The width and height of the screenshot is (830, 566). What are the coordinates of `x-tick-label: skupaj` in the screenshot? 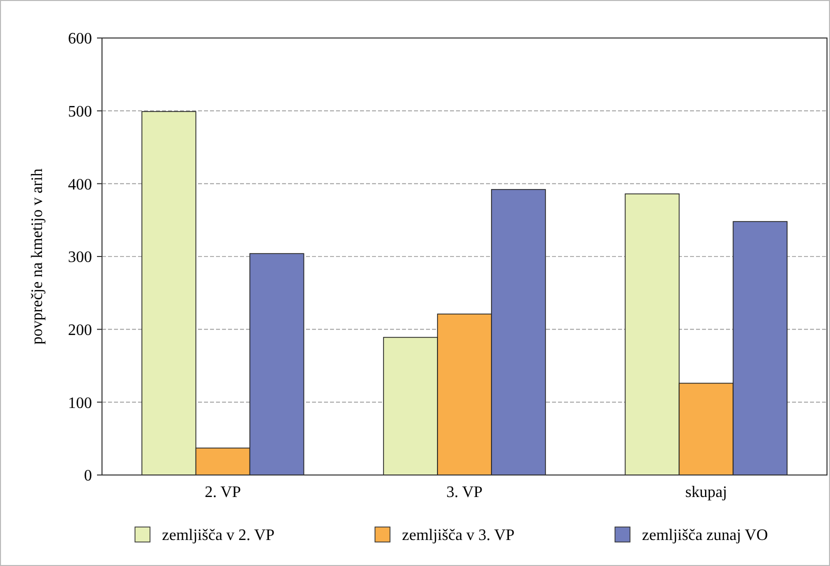 It's located at (706, 492).